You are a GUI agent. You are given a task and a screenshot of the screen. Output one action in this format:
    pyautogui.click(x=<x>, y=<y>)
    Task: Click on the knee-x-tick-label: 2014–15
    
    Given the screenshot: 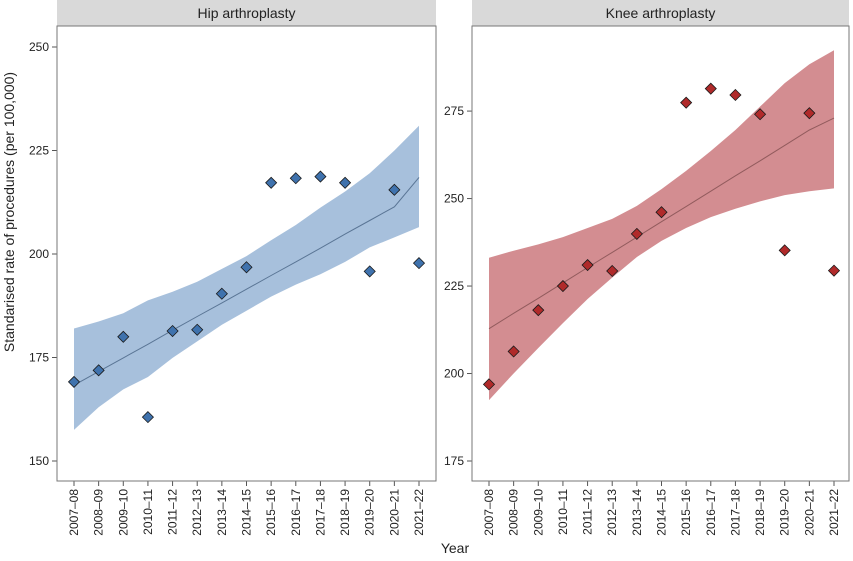 What is the action you would take?
    pyautogui.click(x=662, y=512)
    